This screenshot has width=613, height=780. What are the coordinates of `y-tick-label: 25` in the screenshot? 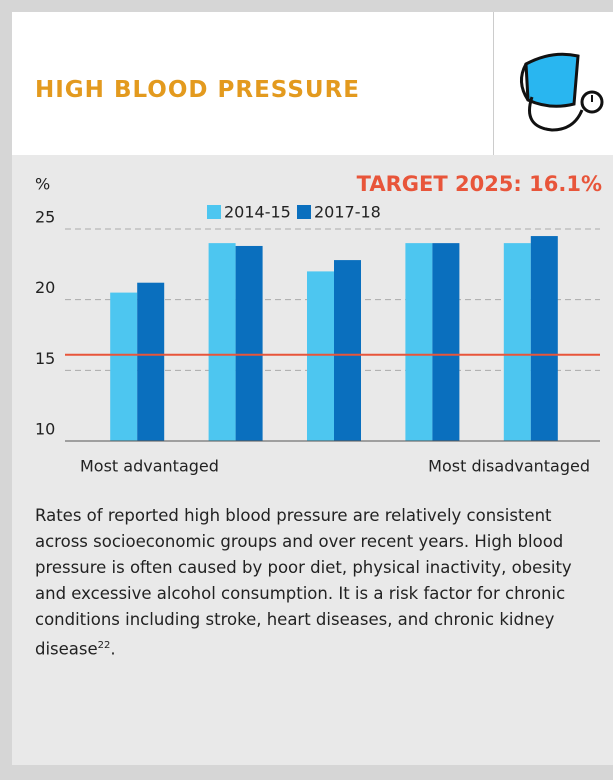 It's located at (45, 217).